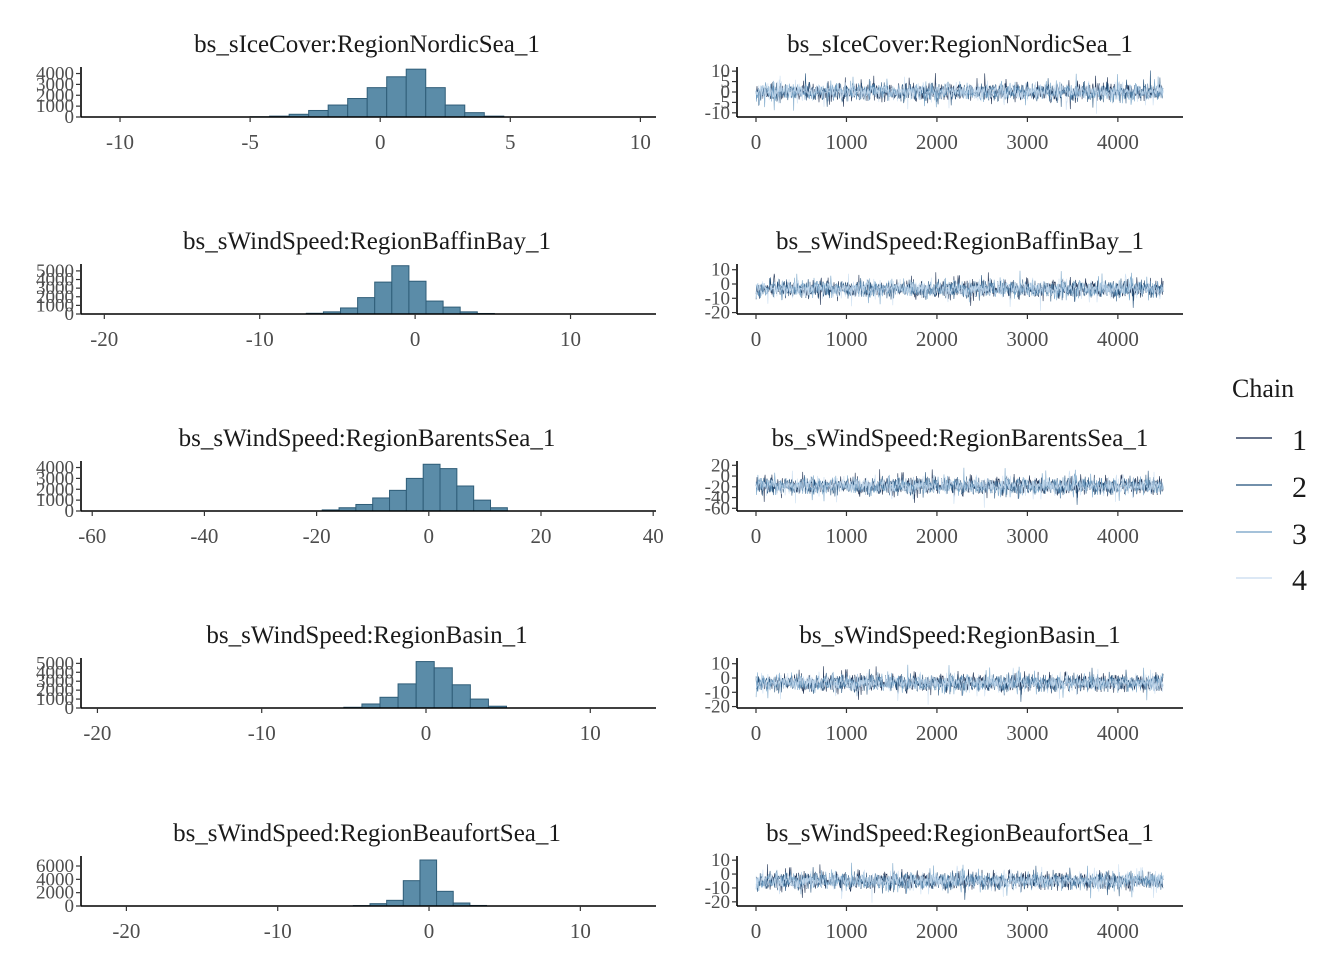  Describe the element at coordinates (959, 635) in the screenshot. I see `panel-title: bs_sWindSpeed:RegionBasin_1` at that location.